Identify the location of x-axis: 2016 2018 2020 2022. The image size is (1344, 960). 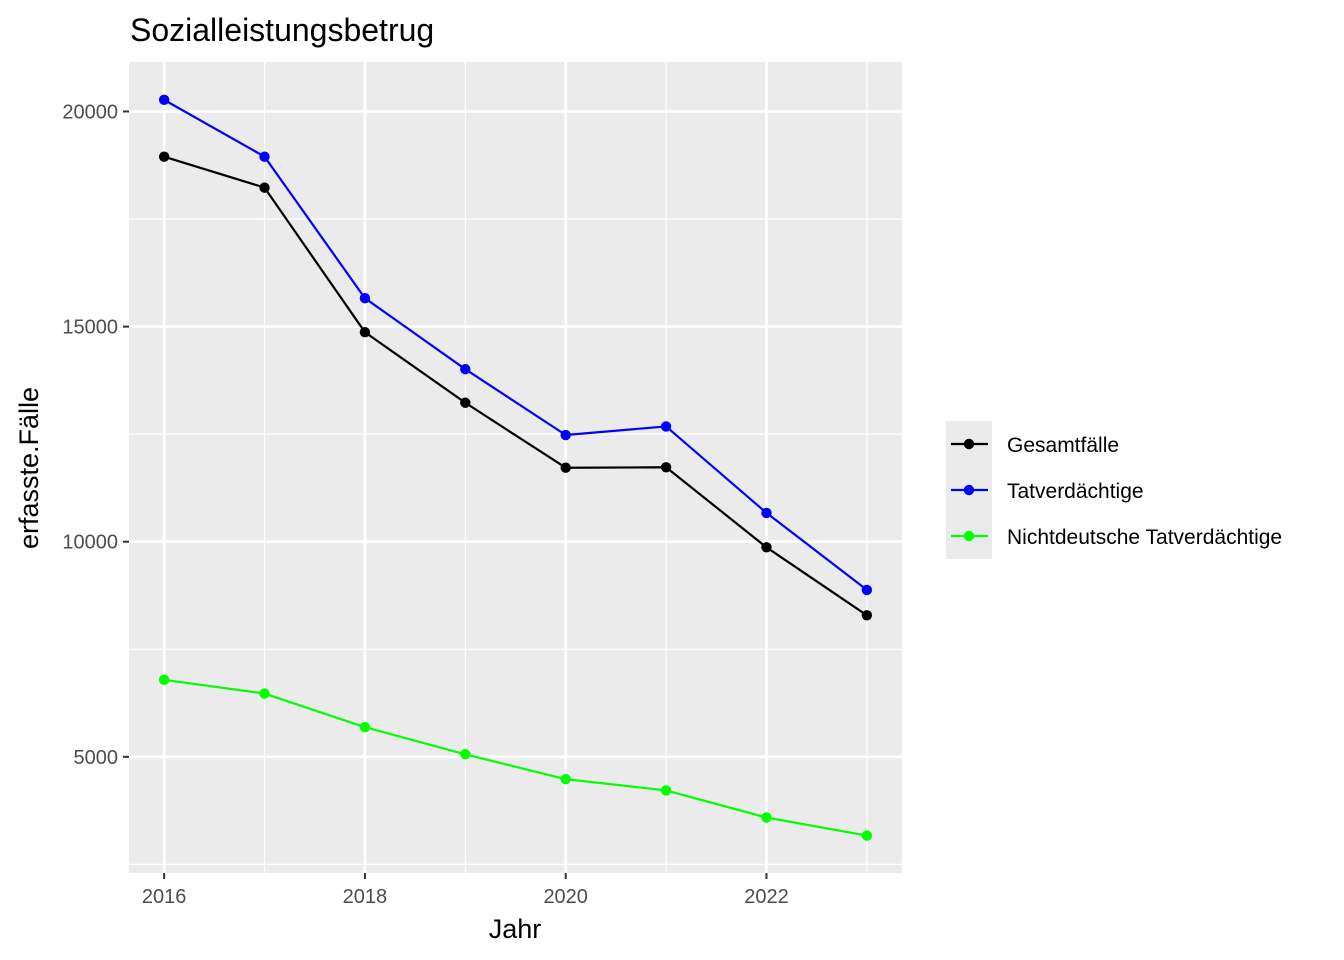
(465, 890).